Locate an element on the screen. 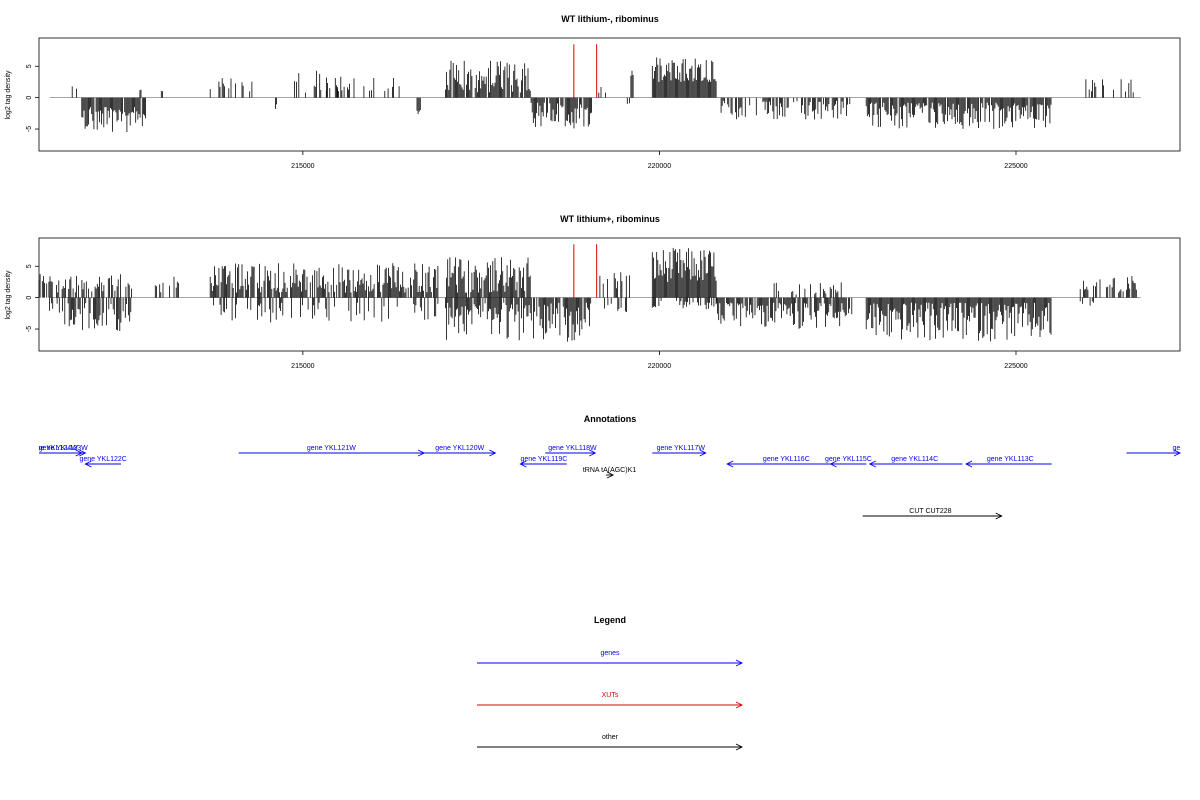 The image size is (1200, 800). feature-label: gene YKL117W is located at coordinates (681, 448).